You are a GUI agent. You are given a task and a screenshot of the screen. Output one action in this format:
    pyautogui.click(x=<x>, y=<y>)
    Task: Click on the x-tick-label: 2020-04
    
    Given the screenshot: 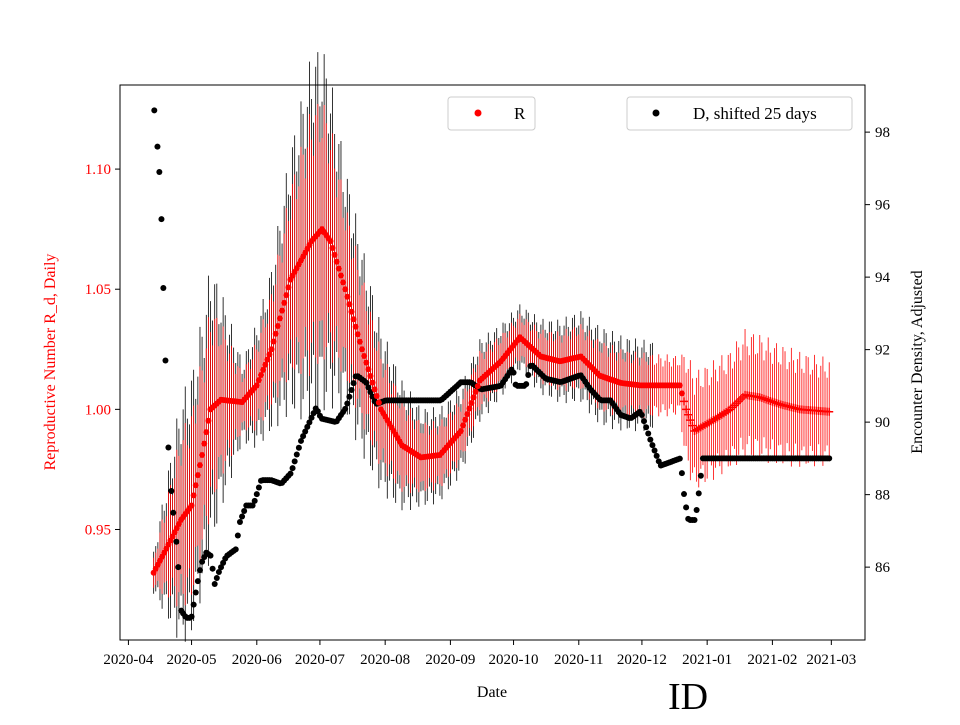 What is the action you would take?
    pyautogui.click(x=128, y=660)
    